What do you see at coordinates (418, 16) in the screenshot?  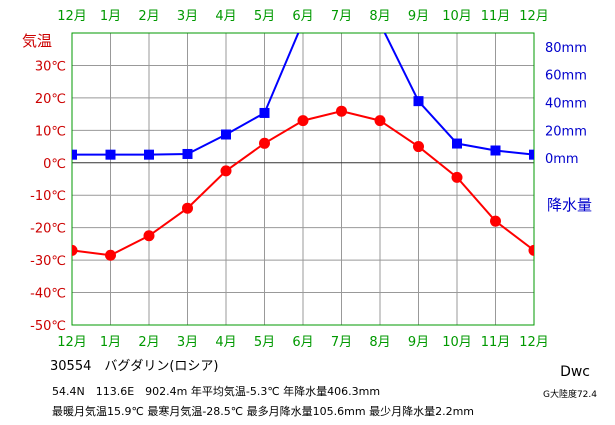 I see `month-label-top: 9月` at bounding box center [418, 16].